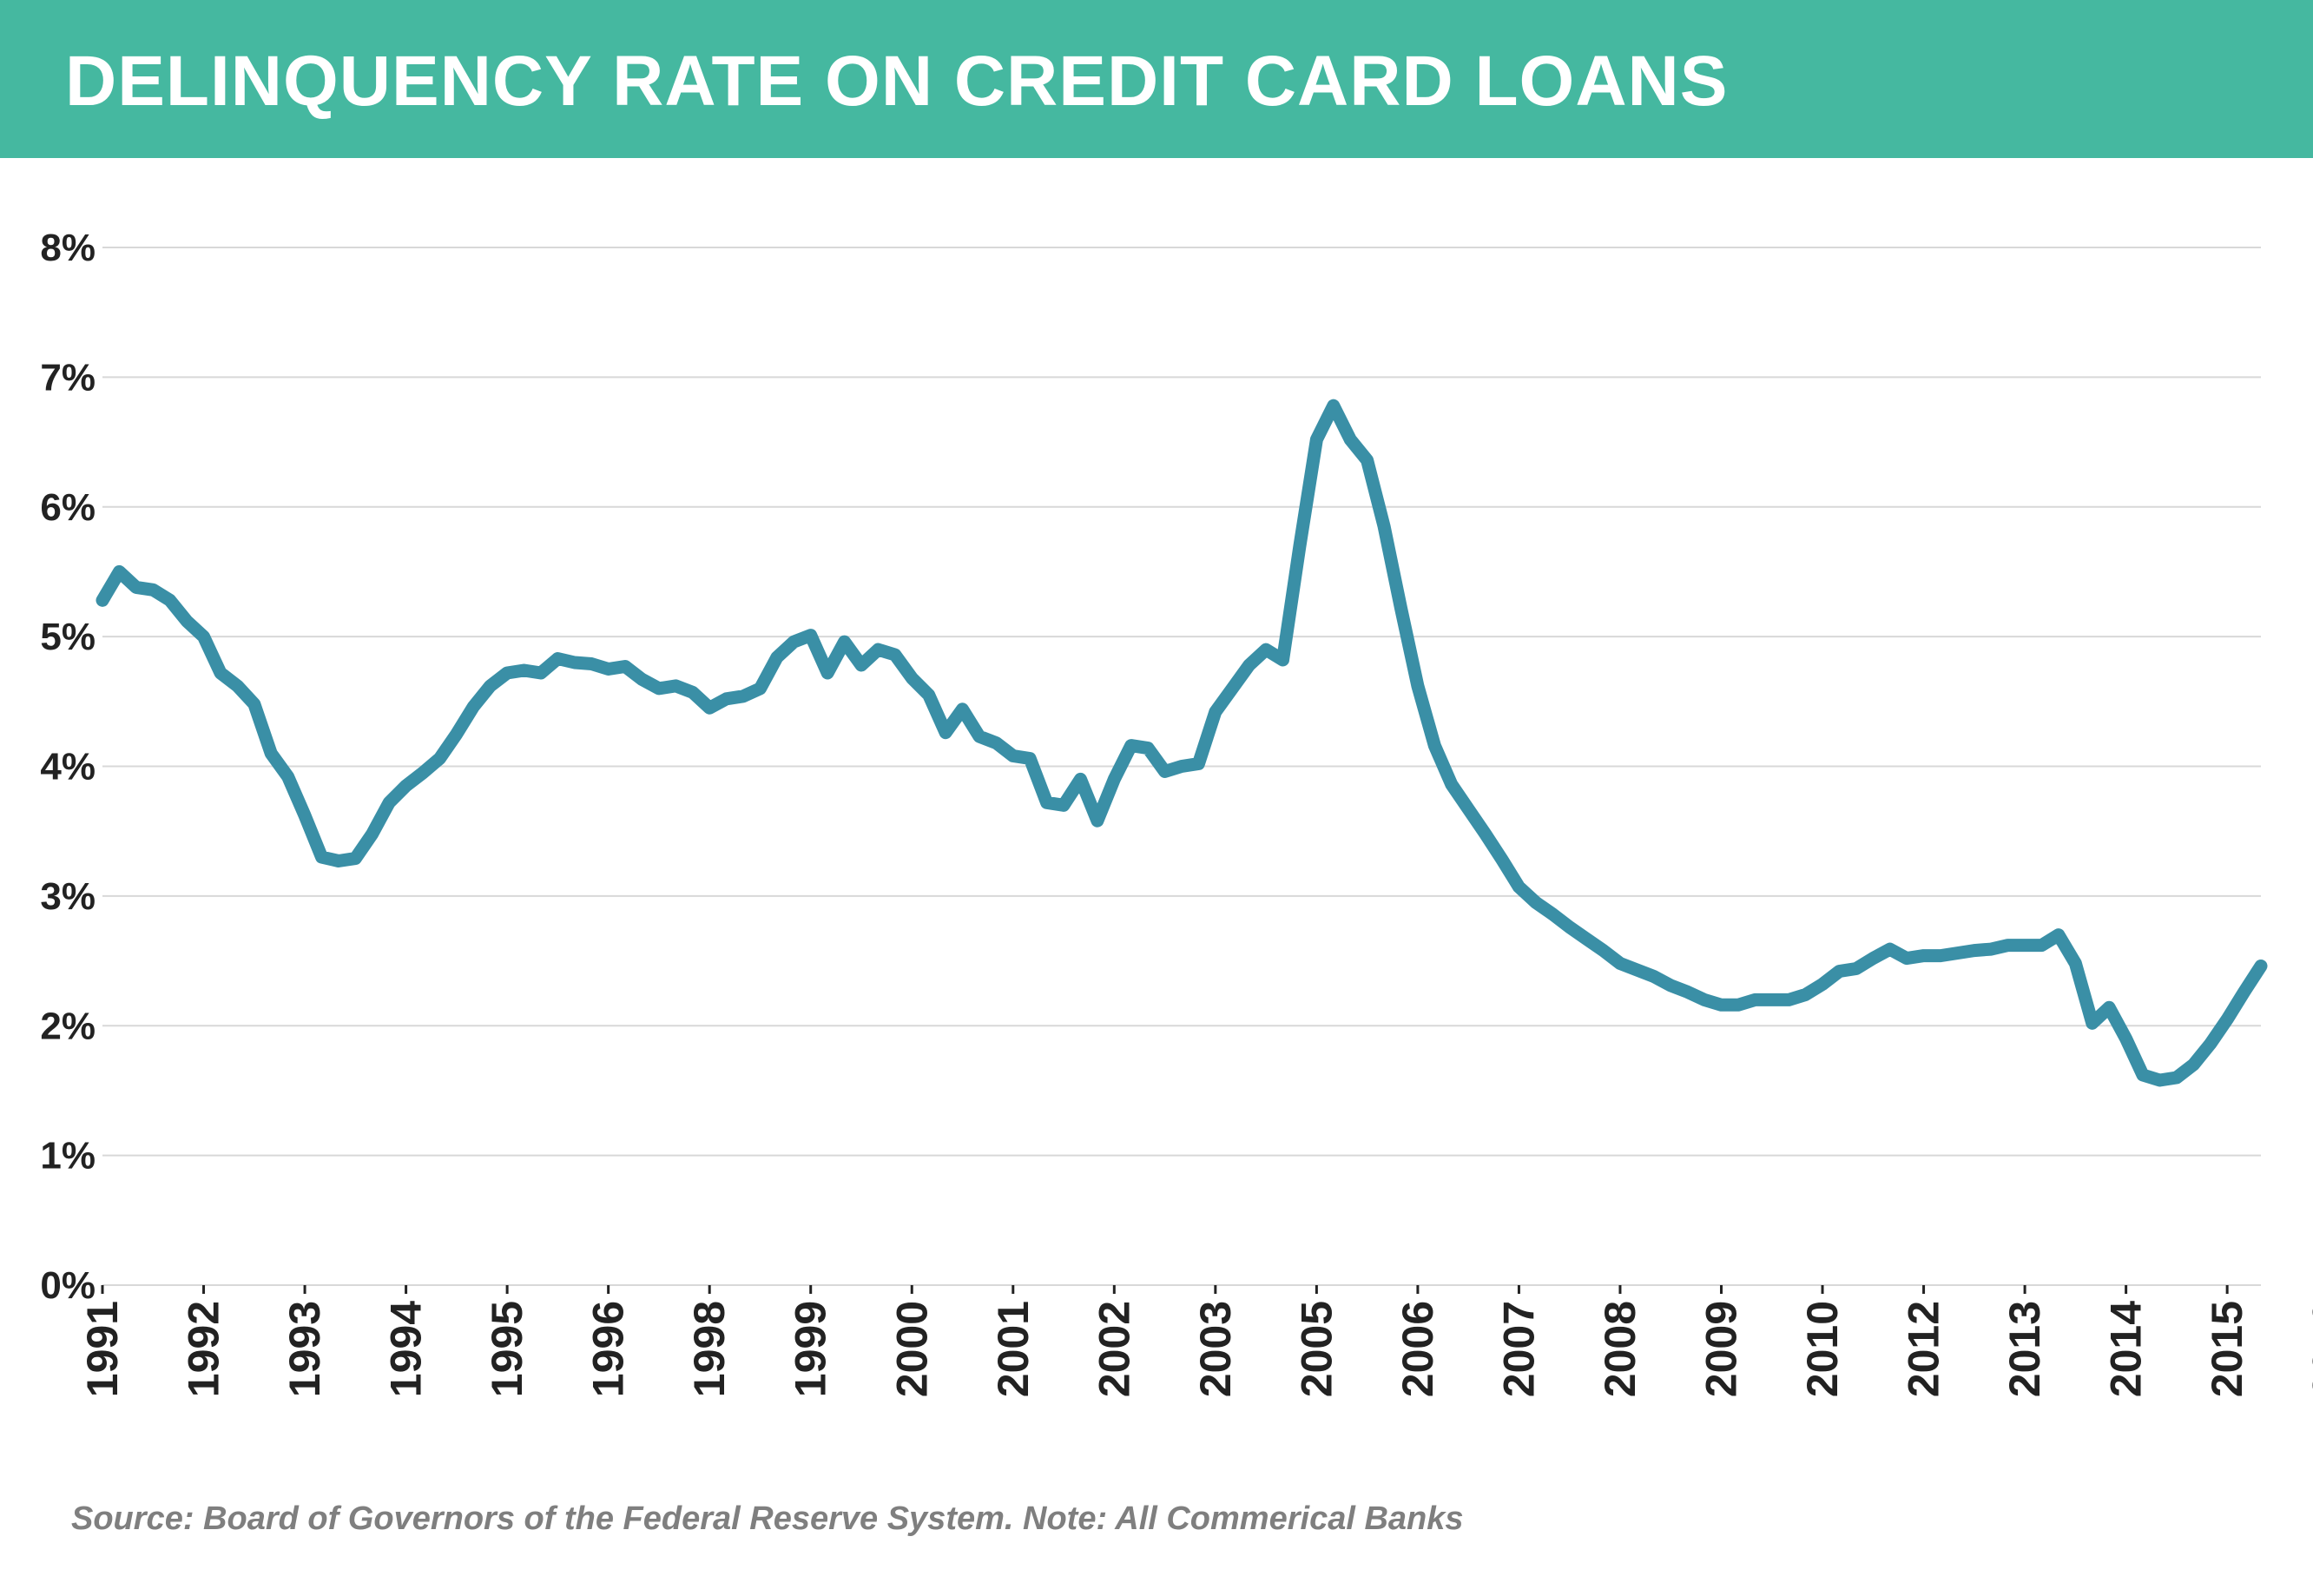  I want to click on x-tick-label: 2005, so click(1316, 1349).